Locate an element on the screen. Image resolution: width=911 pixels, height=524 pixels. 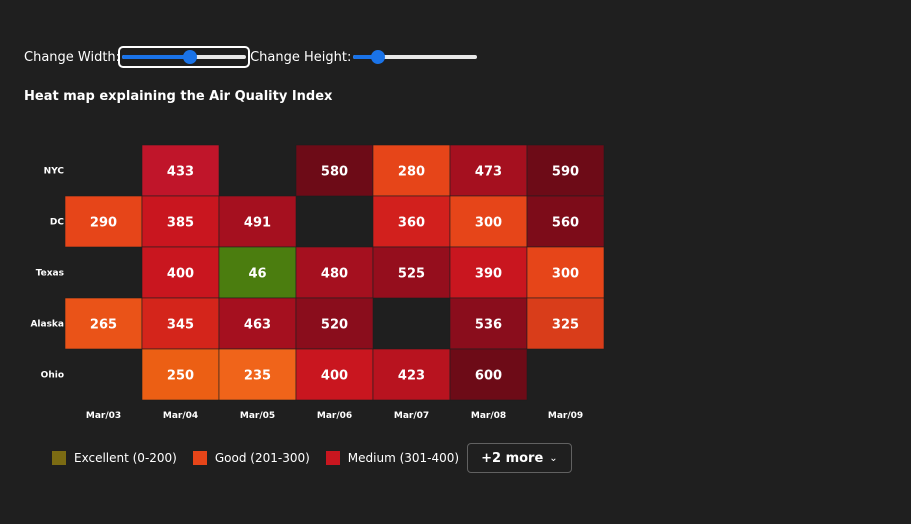
data-label: 235 is located at coordinates (257, 376).